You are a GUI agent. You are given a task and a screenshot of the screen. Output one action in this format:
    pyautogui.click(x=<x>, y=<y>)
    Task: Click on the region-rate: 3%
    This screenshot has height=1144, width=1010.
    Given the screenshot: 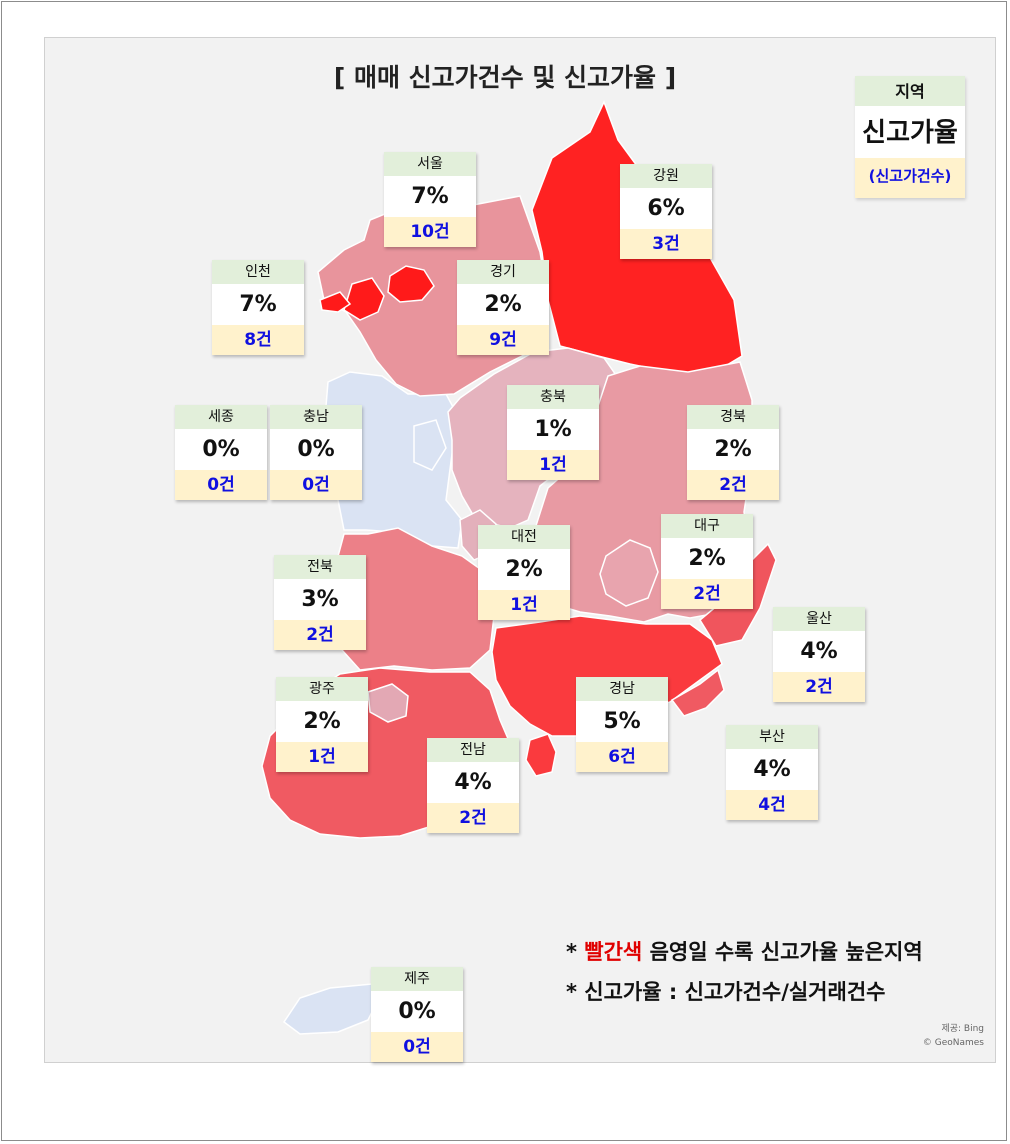 What is the action you would take?
    pyautogui.click(x=320, y=599)
    